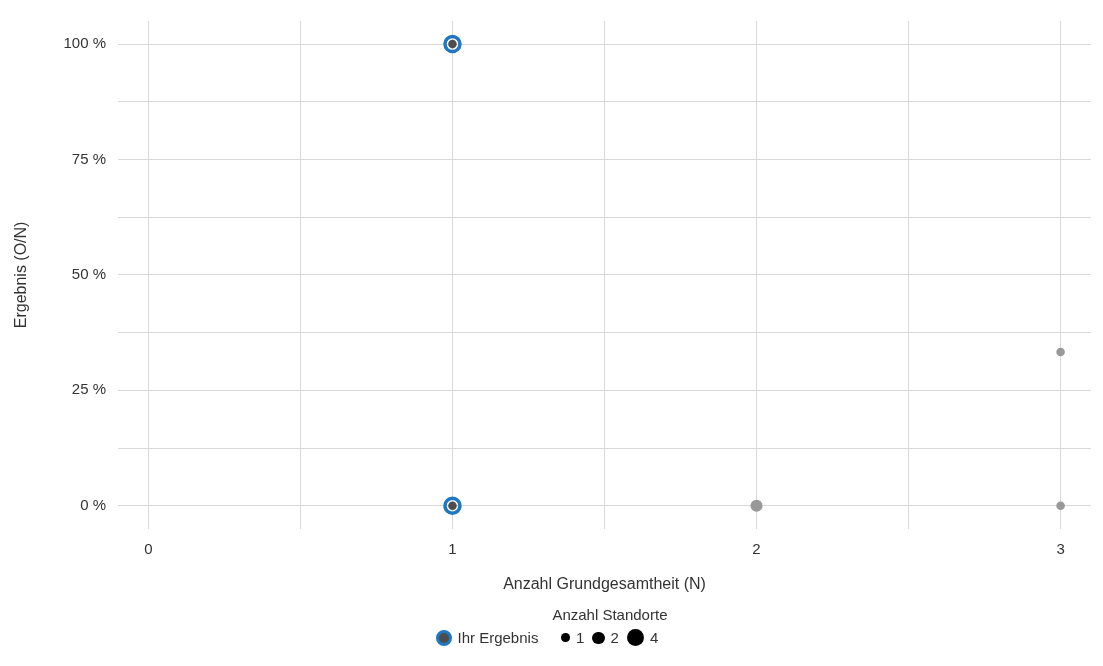 The width and height of the screenshot is (1103, 666). Describe the element at coordinates (88, 389) in the screenshot. I see `y-tick-label: 25 %` at that location.